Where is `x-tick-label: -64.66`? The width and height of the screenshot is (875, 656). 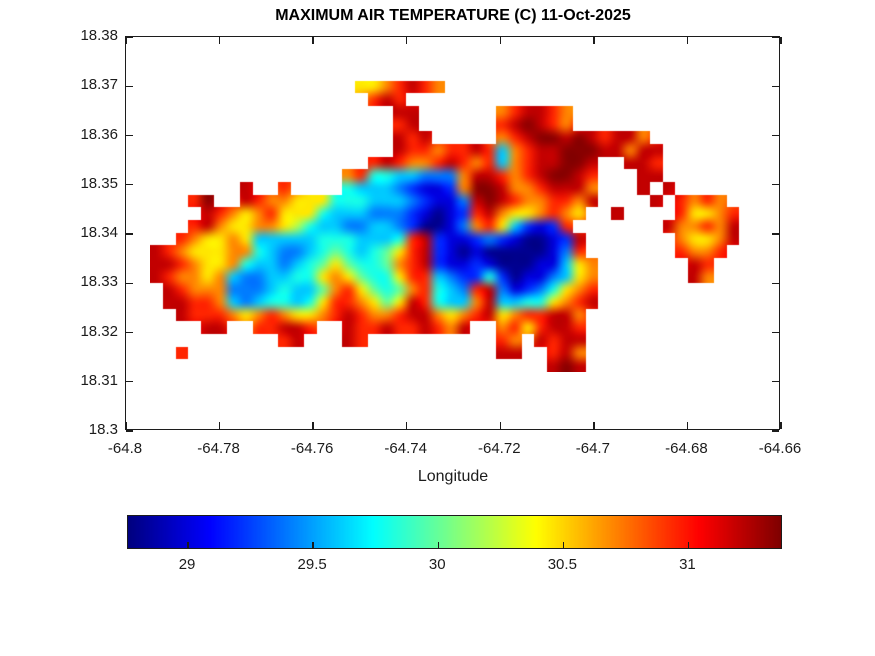
x-tick-label: -64.66 is located at coordinates (780, 448).